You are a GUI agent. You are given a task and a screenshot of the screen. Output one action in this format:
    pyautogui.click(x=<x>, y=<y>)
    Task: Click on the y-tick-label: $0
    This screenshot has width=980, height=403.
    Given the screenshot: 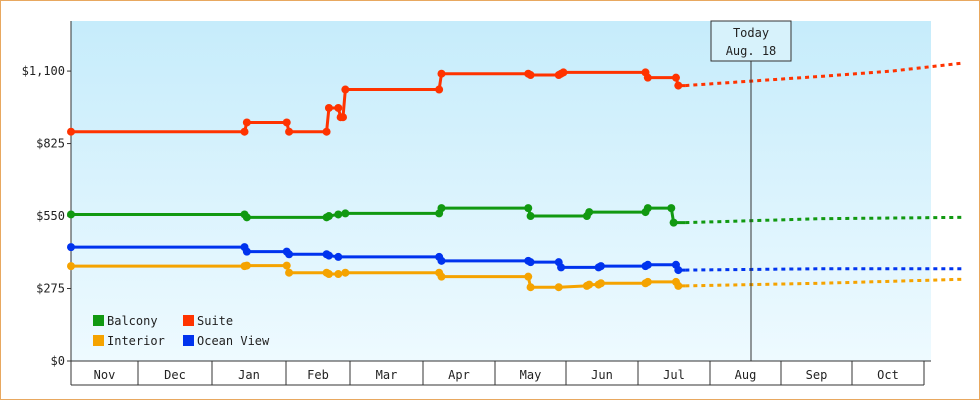 What is the action you would take?
    pyautogui.click(x=58, y=361)
    